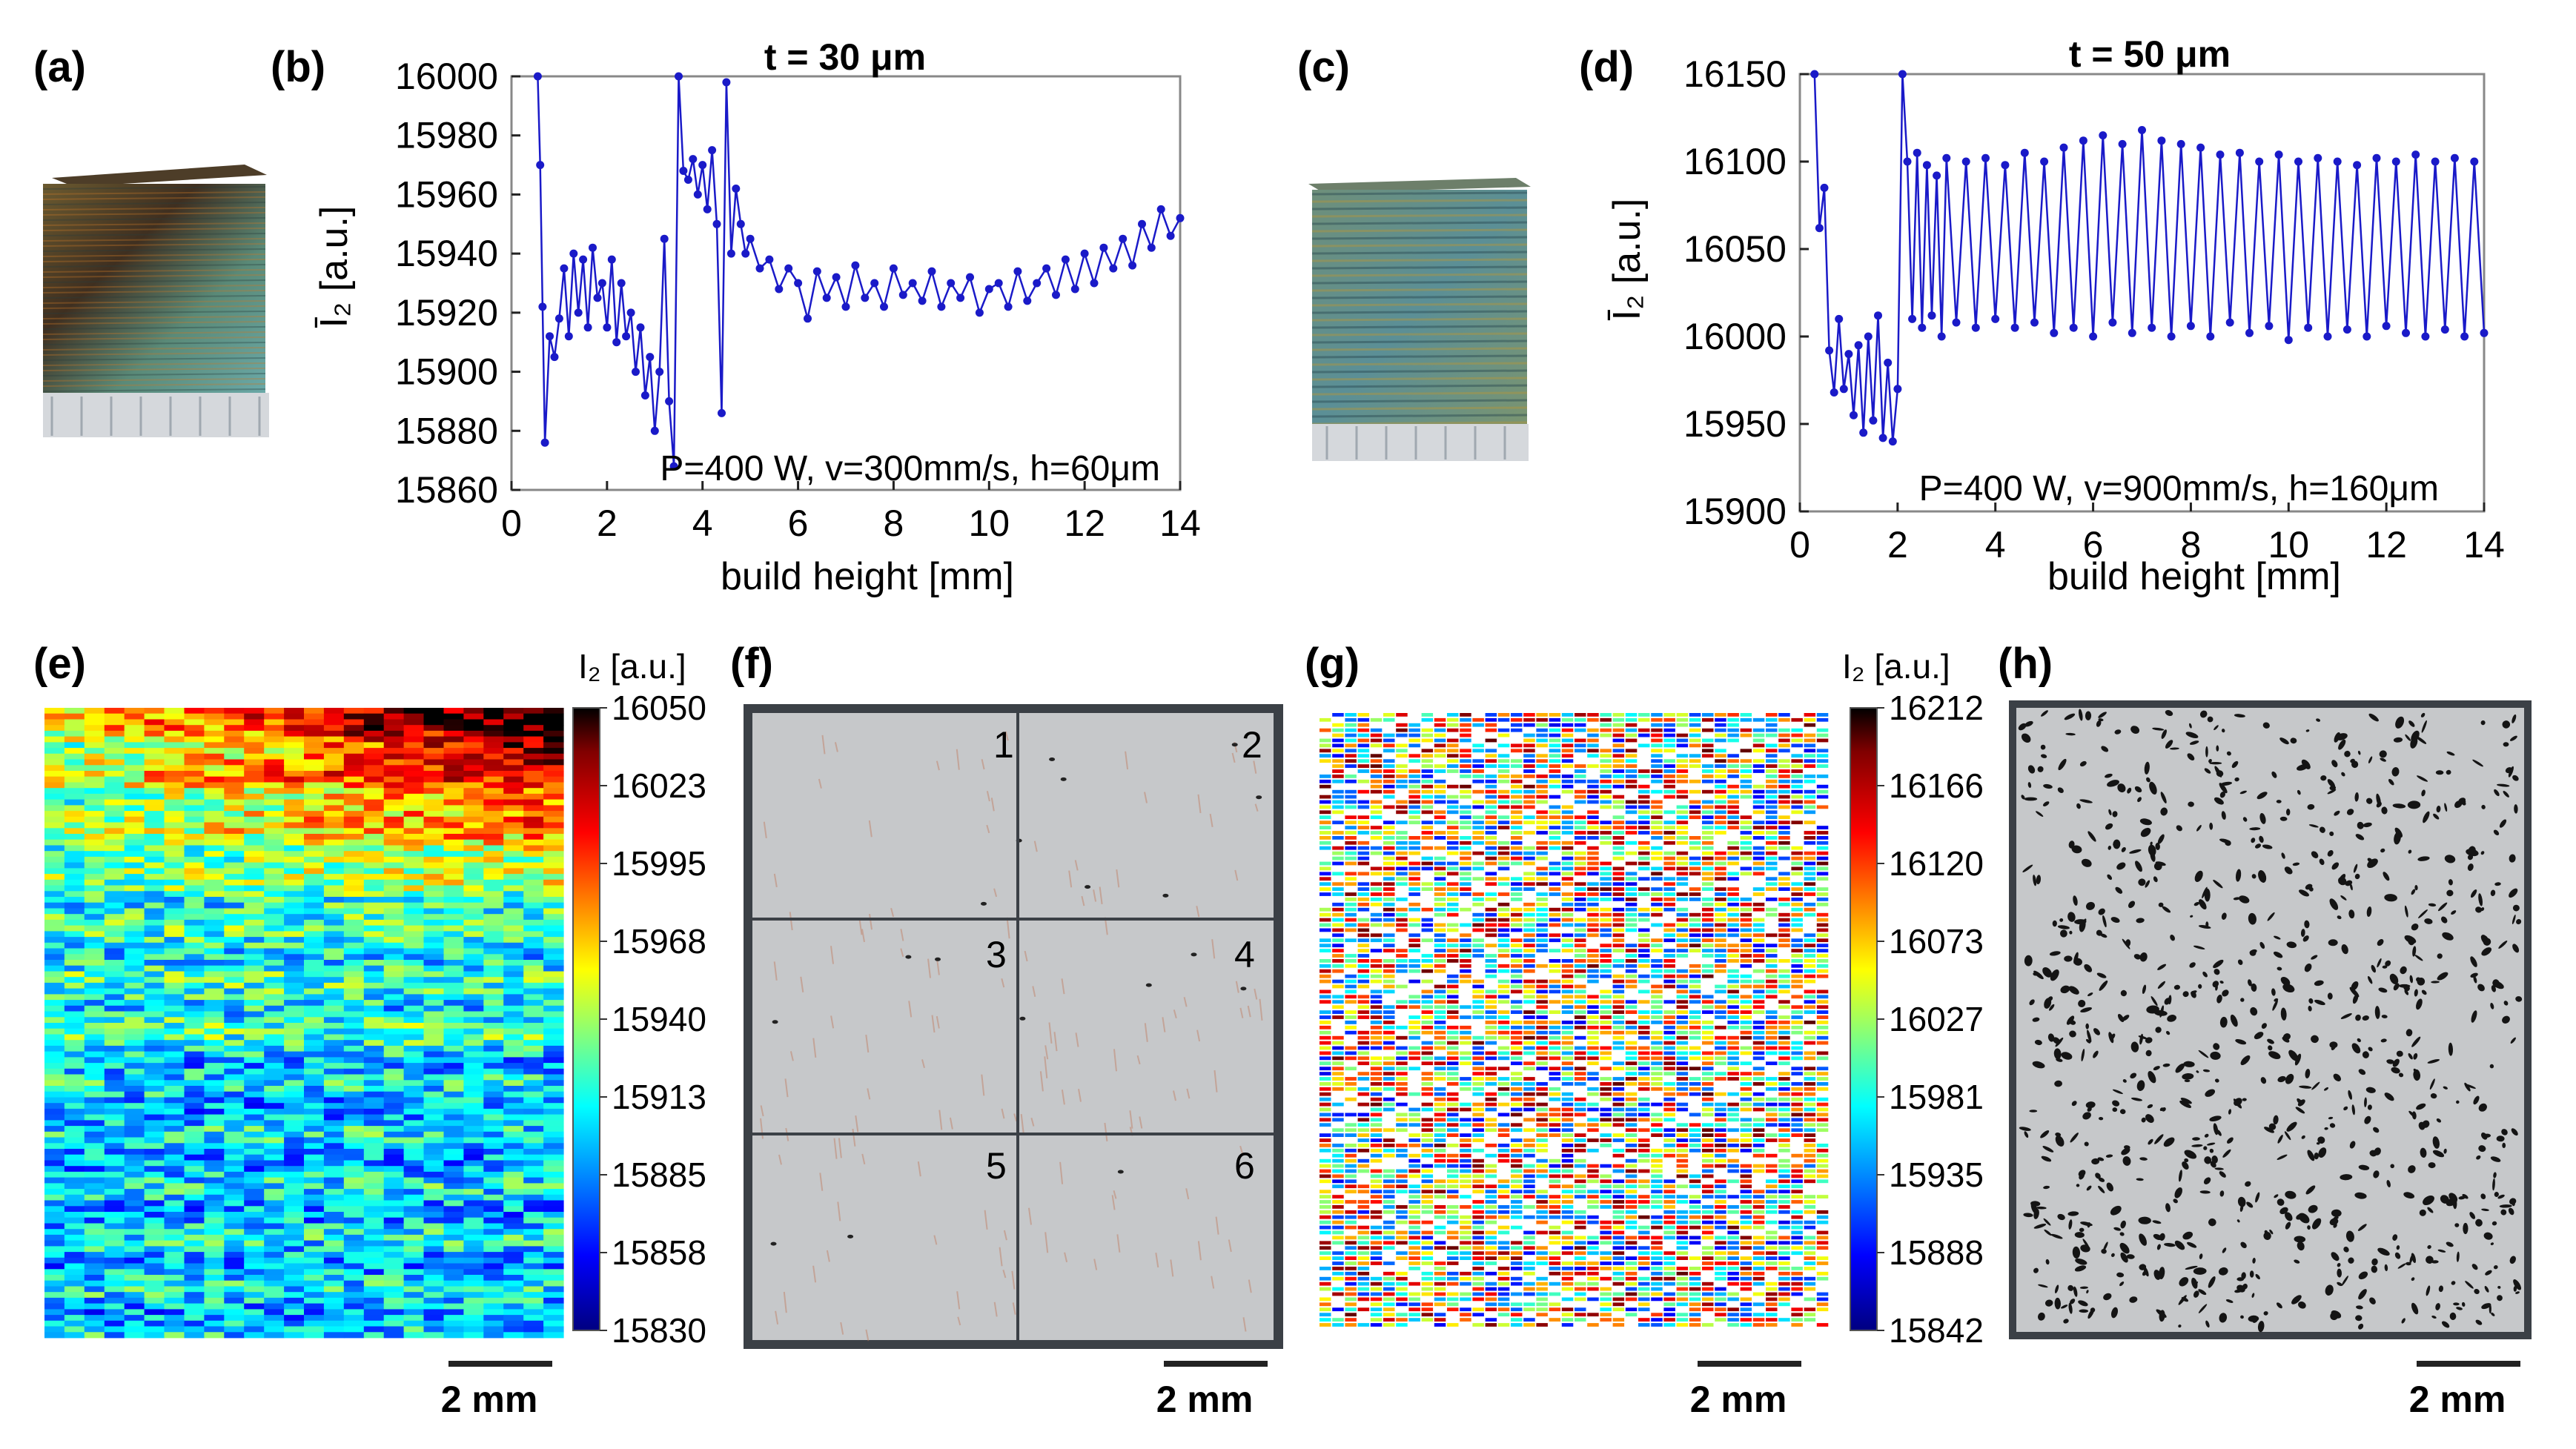  Describe the element at coordinates (659, 1097) in the screenshot. I see `colorbar-e-tick-label: 15913` at that location.